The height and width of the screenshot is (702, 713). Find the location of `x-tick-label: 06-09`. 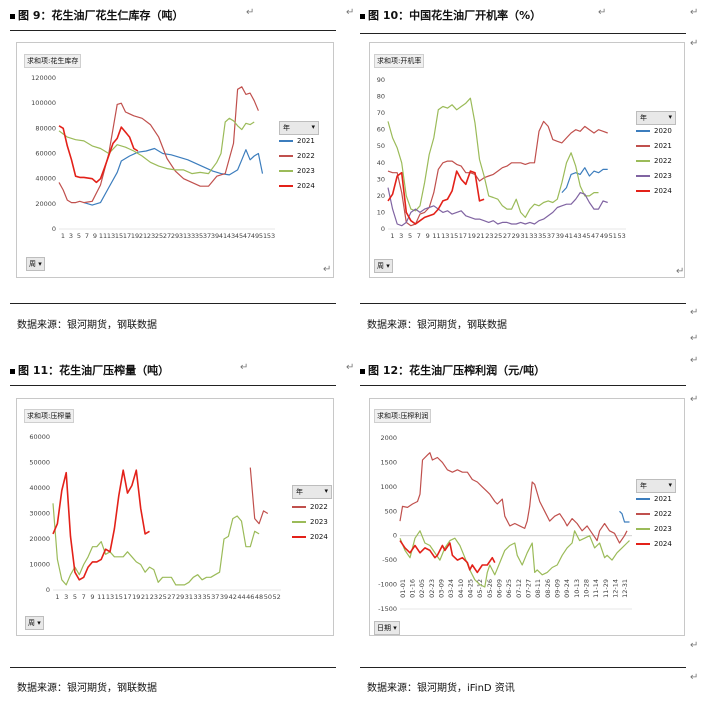

x-tick-label: 06-09 is located at coordinates (500, 588).